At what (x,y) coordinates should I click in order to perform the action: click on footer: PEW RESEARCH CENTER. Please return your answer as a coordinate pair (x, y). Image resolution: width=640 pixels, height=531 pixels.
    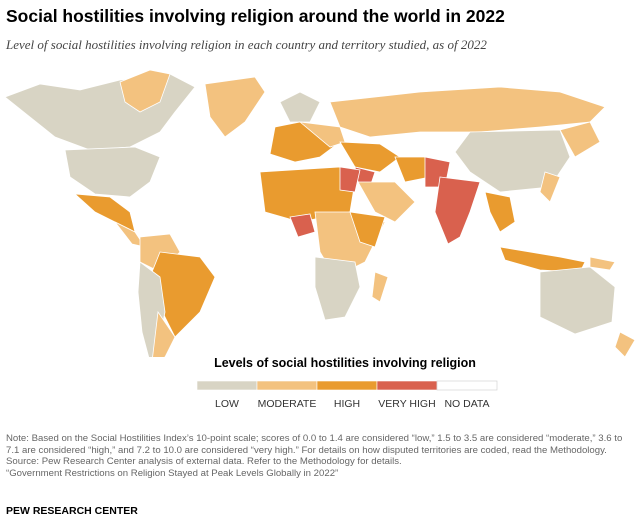
    Looking at the image, I should click on (72, 511).